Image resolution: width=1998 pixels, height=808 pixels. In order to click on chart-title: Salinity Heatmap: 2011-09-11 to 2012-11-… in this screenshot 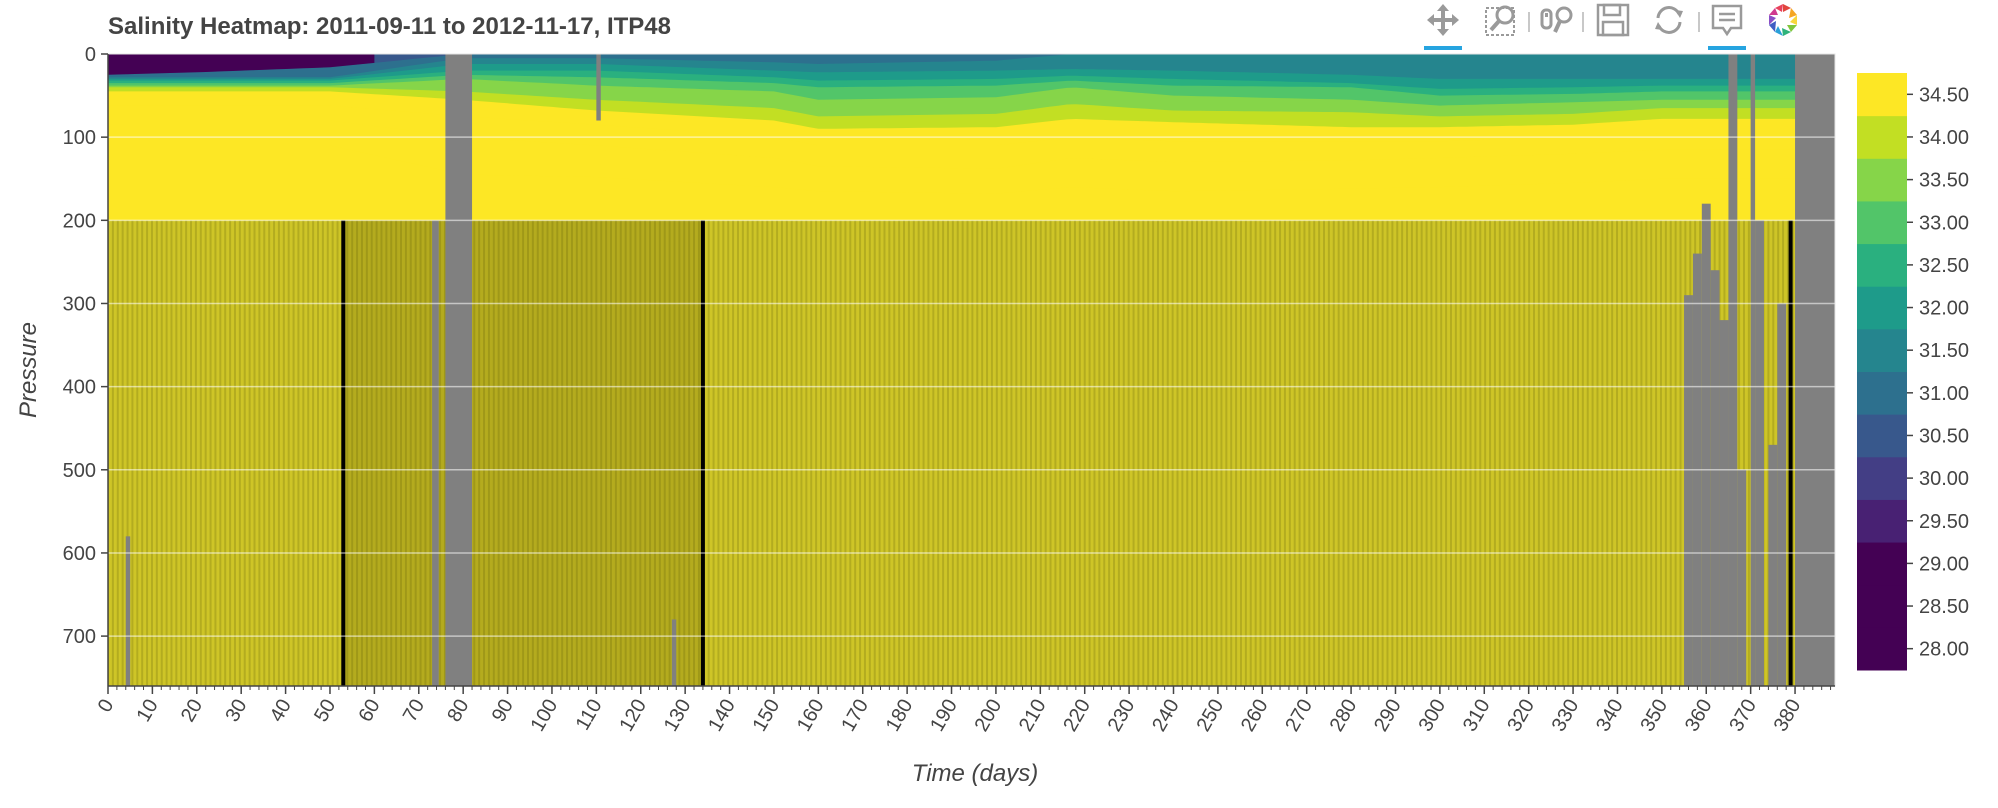, I will do `click(389, 26)`.